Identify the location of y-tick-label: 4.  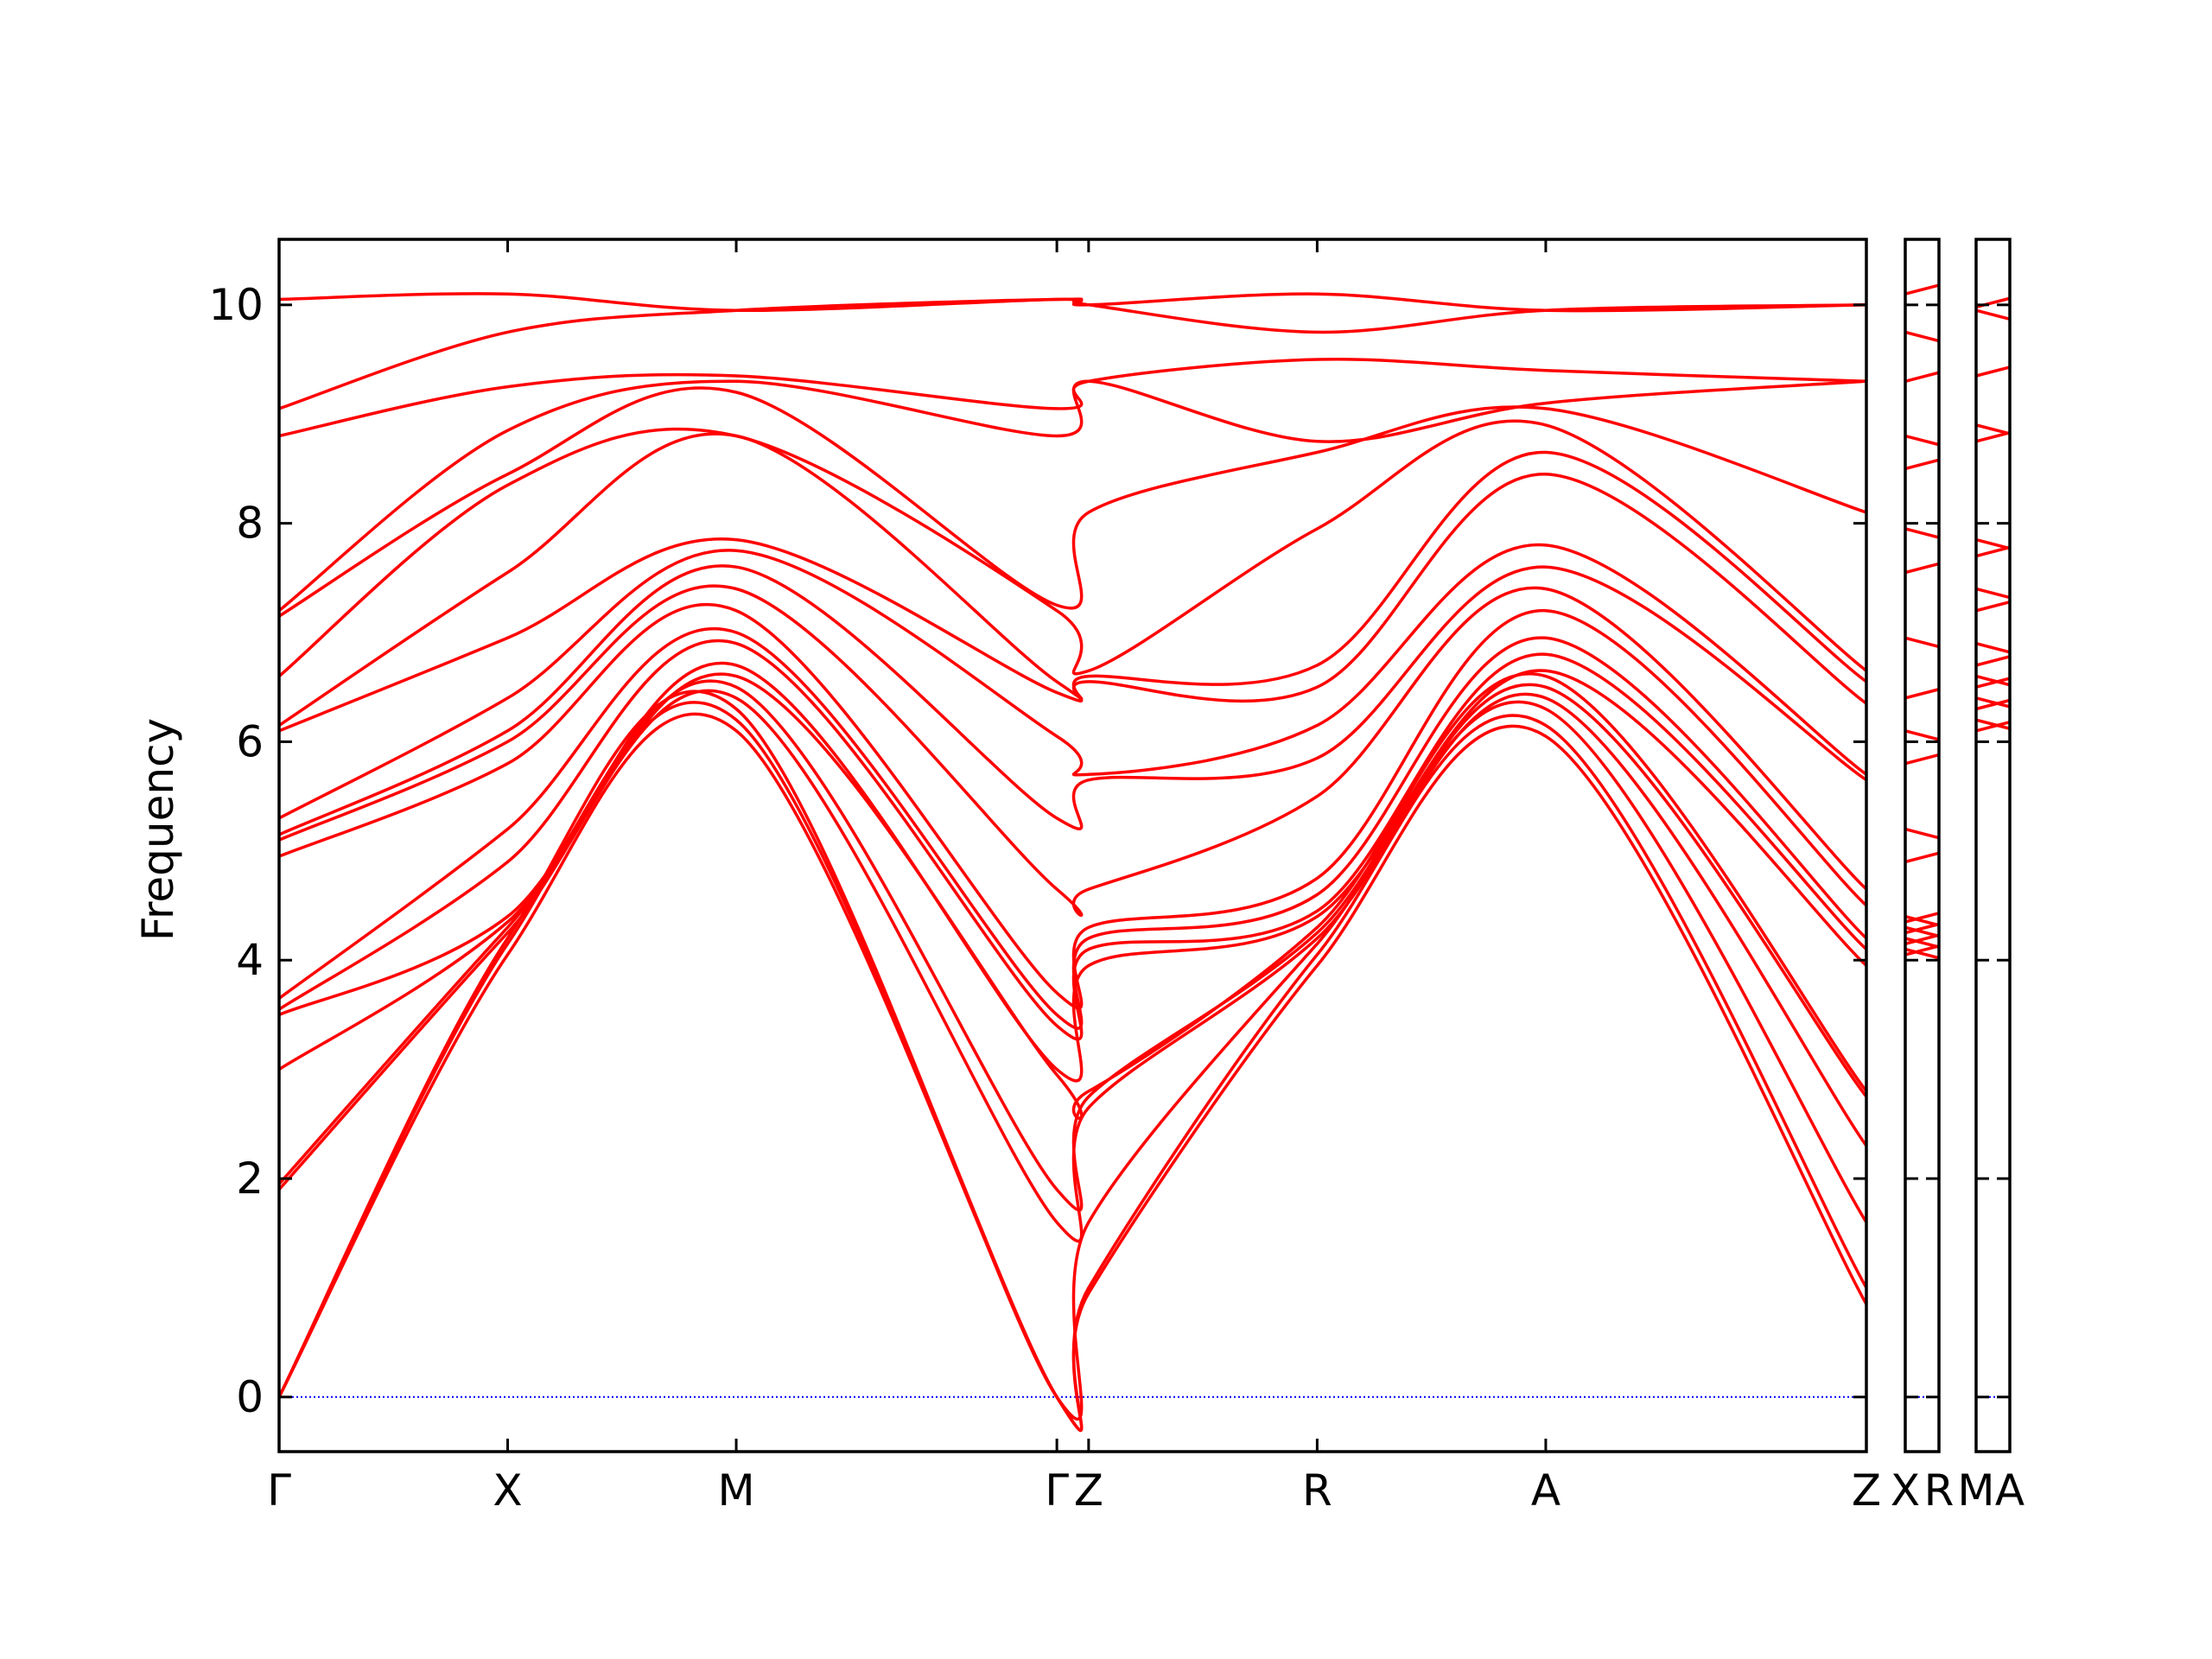
(250, 960).